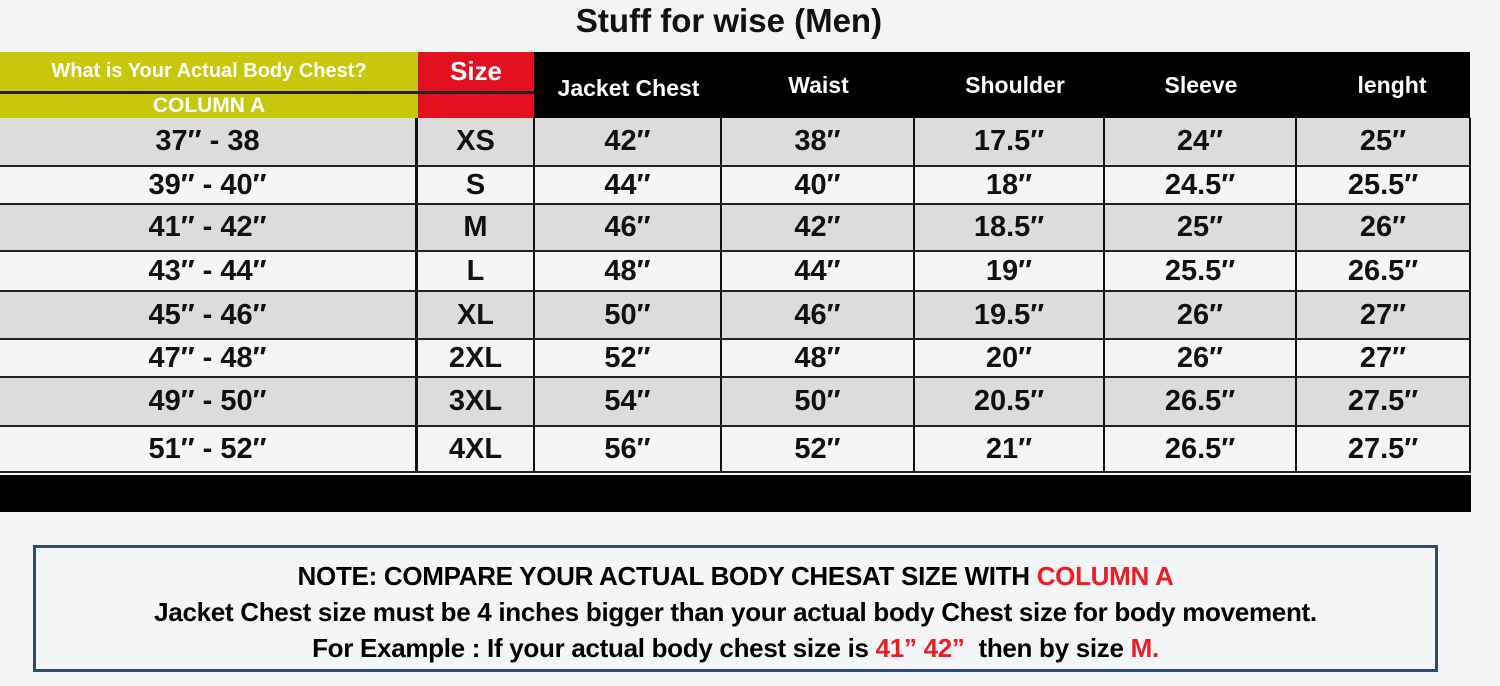 The height and width of the screenshot is (686, 1500). I want to click on header-chest-question: What is Your Actual Body Chest?, so click(209, 73).